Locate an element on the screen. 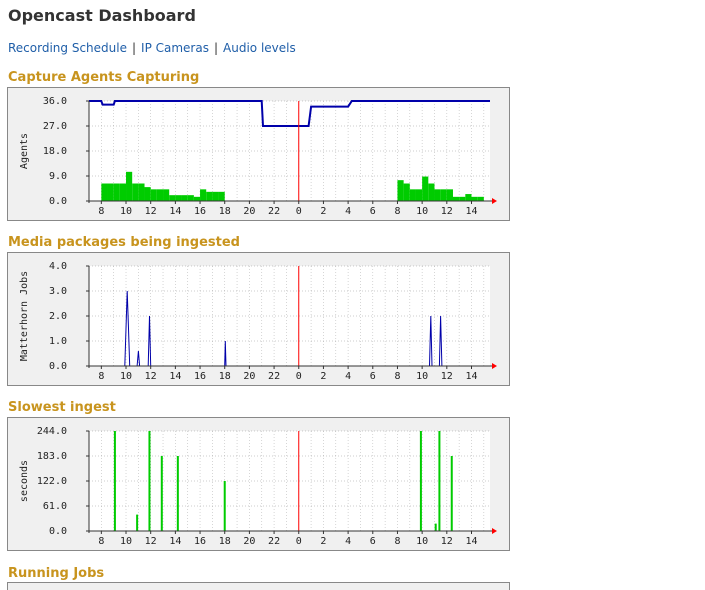  y-axis-label: Agents is located at coordinates (24, 151).